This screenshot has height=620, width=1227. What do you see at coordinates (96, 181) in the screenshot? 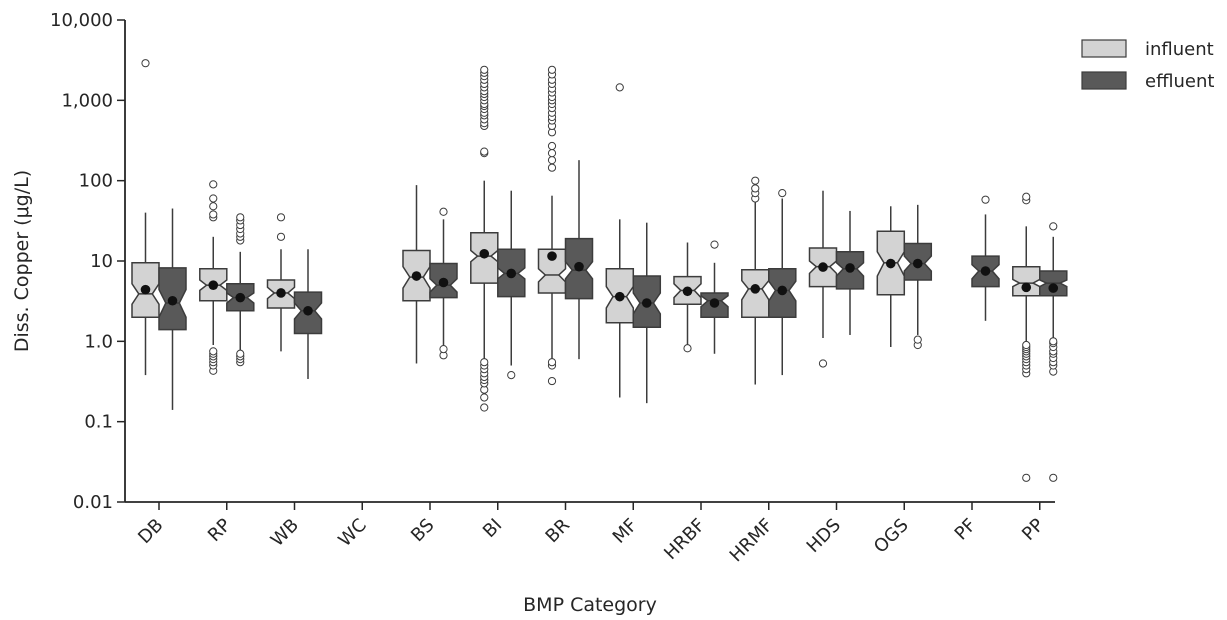
I see `y-tick-label: 100` at bounding box center [96, 181].